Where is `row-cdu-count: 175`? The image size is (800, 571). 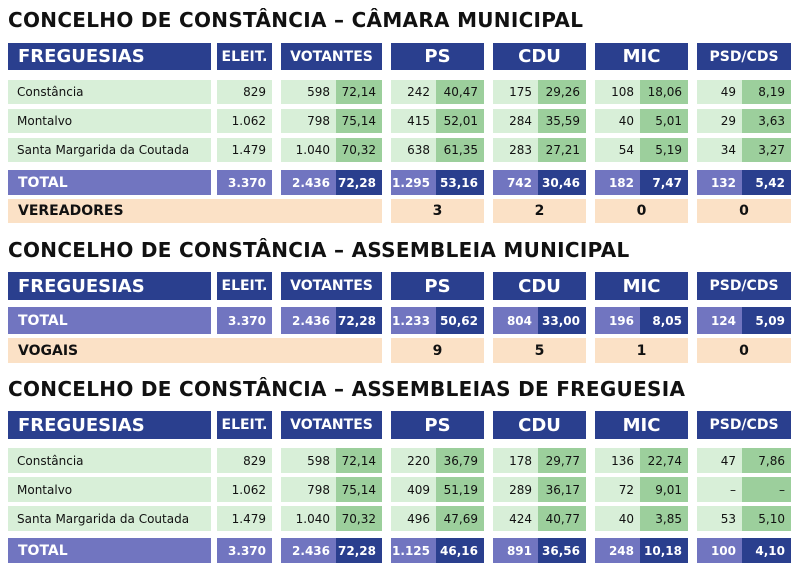
row-cdu-count: 175 is located at coordinates (515, 92).